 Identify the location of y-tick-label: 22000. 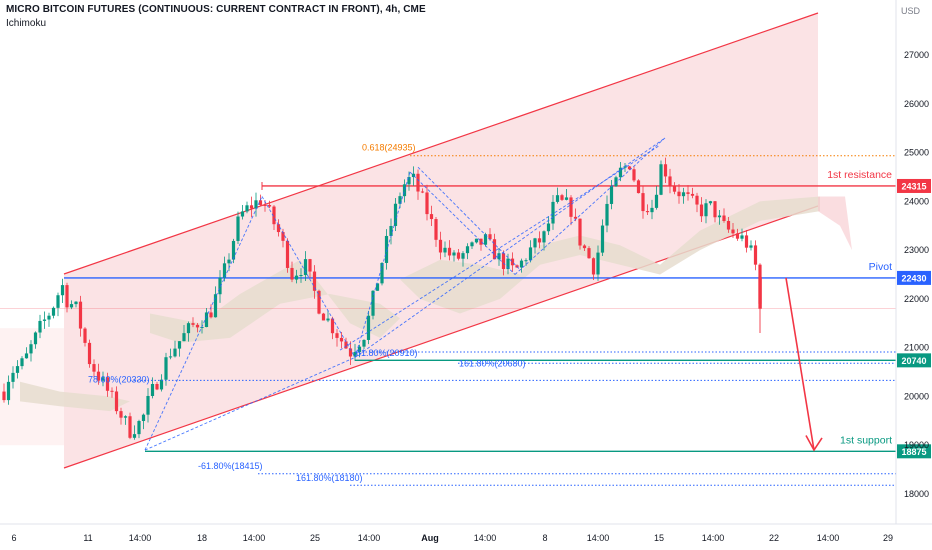
(916, 299).